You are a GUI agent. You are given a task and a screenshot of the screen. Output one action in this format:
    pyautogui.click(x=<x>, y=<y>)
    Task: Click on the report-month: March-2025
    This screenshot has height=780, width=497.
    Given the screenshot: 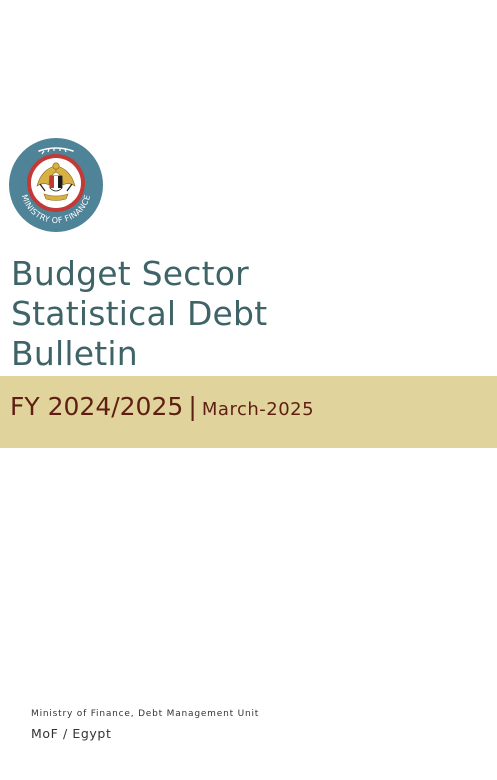 What is the action you would take?
    pyautogui.click(x=258, y=409)
    